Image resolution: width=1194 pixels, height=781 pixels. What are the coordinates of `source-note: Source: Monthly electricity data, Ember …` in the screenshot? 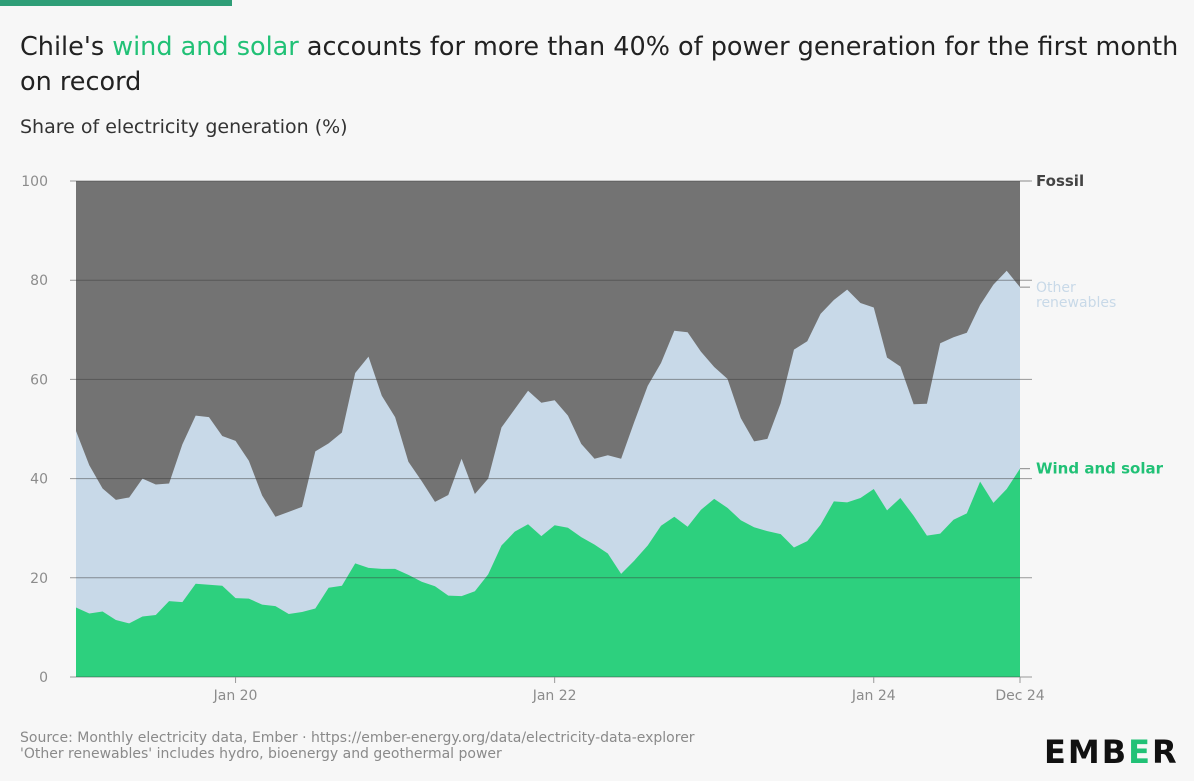 It's located at (357, 738).